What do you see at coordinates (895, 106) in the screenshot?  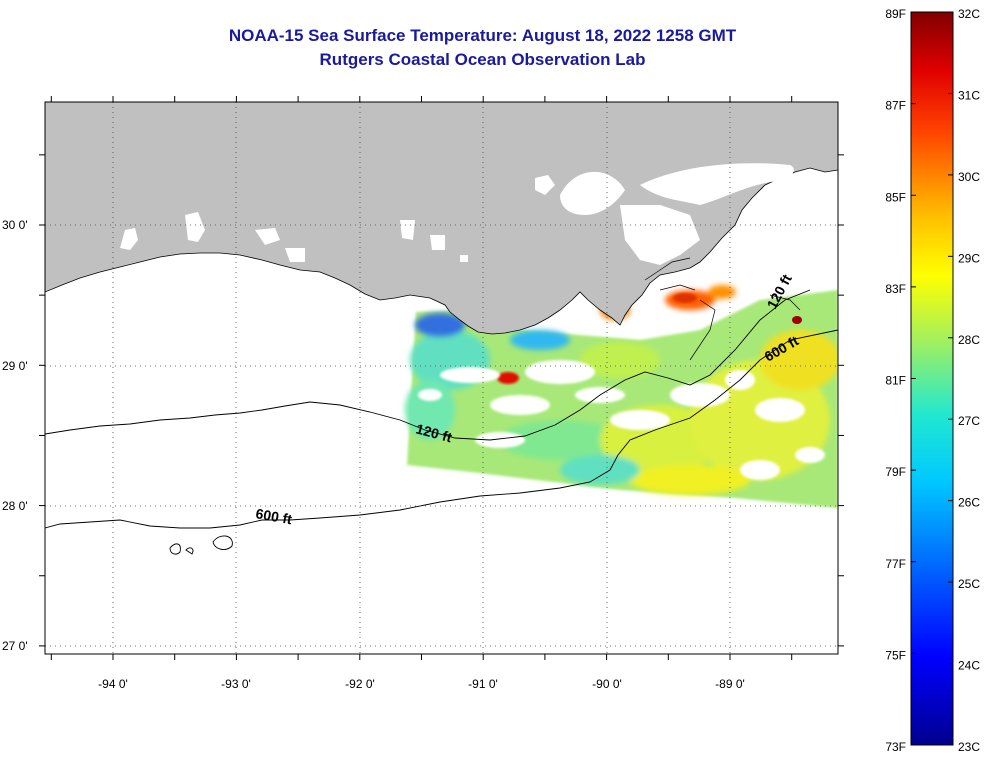 I see `colorbar-f-label: 87F` at bounding box center [895, 106].